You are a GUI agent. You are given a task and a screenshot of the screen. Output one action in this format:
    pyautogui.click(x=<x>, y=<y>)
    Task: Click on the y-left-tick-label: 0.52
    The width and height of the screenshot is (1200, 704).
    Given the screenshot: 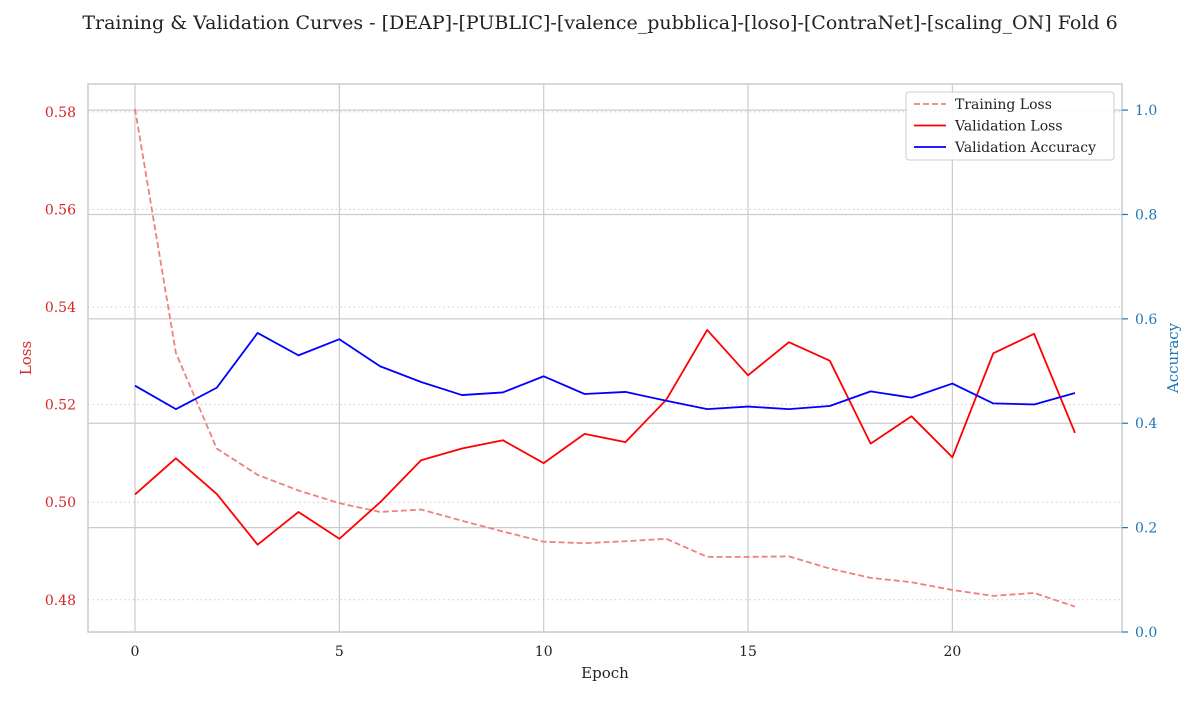 What is the action you would take?
    pyautogui.click(x=60, y=406)
    